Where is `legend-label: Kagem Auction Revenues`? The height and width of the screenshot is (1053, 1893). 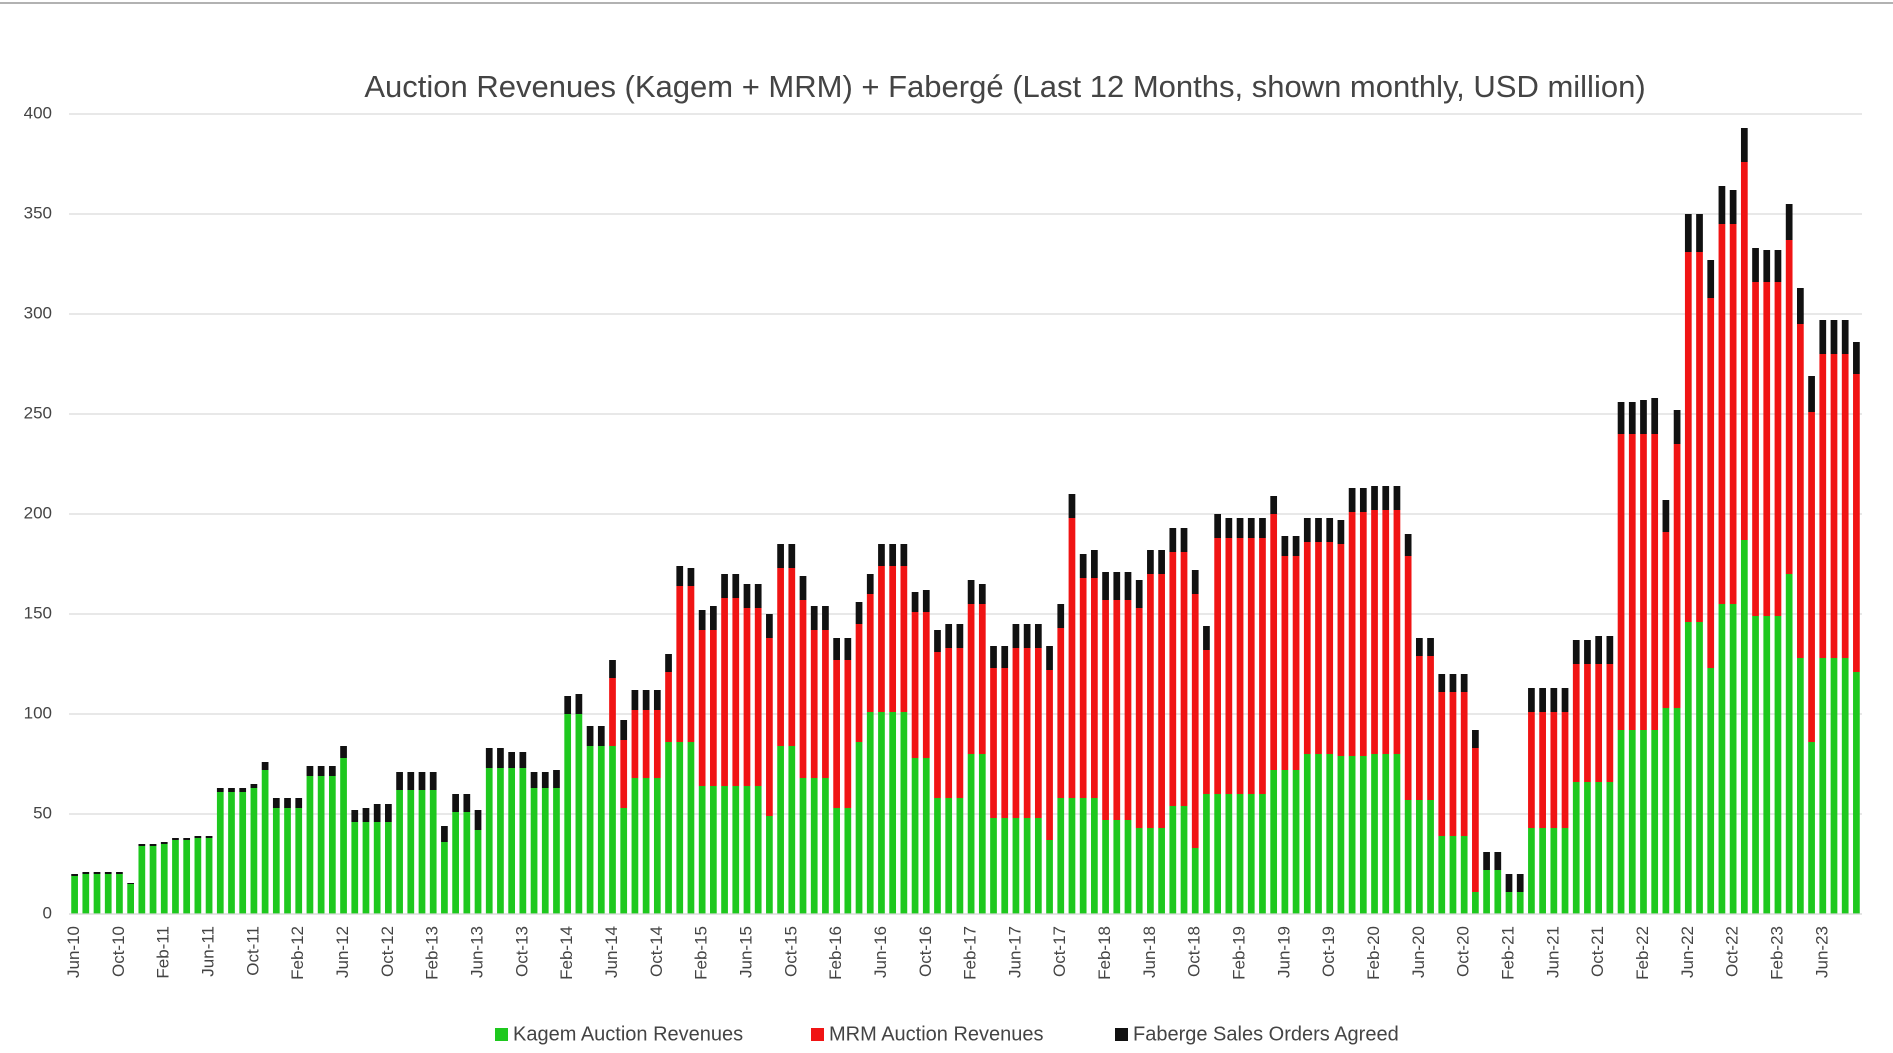 legend-label: Kagem Auction Revenues is located at coordinates (628, 1034).